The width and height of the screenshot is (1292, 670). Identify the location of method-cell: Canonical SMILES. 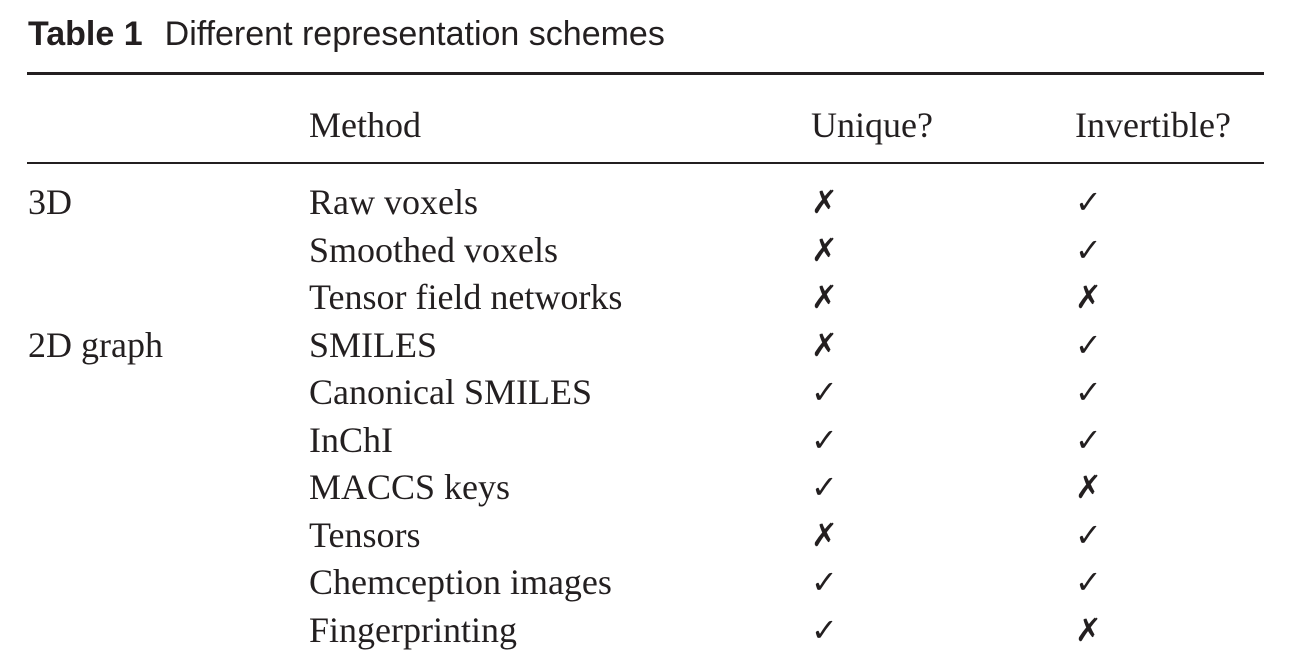
(450, 392).